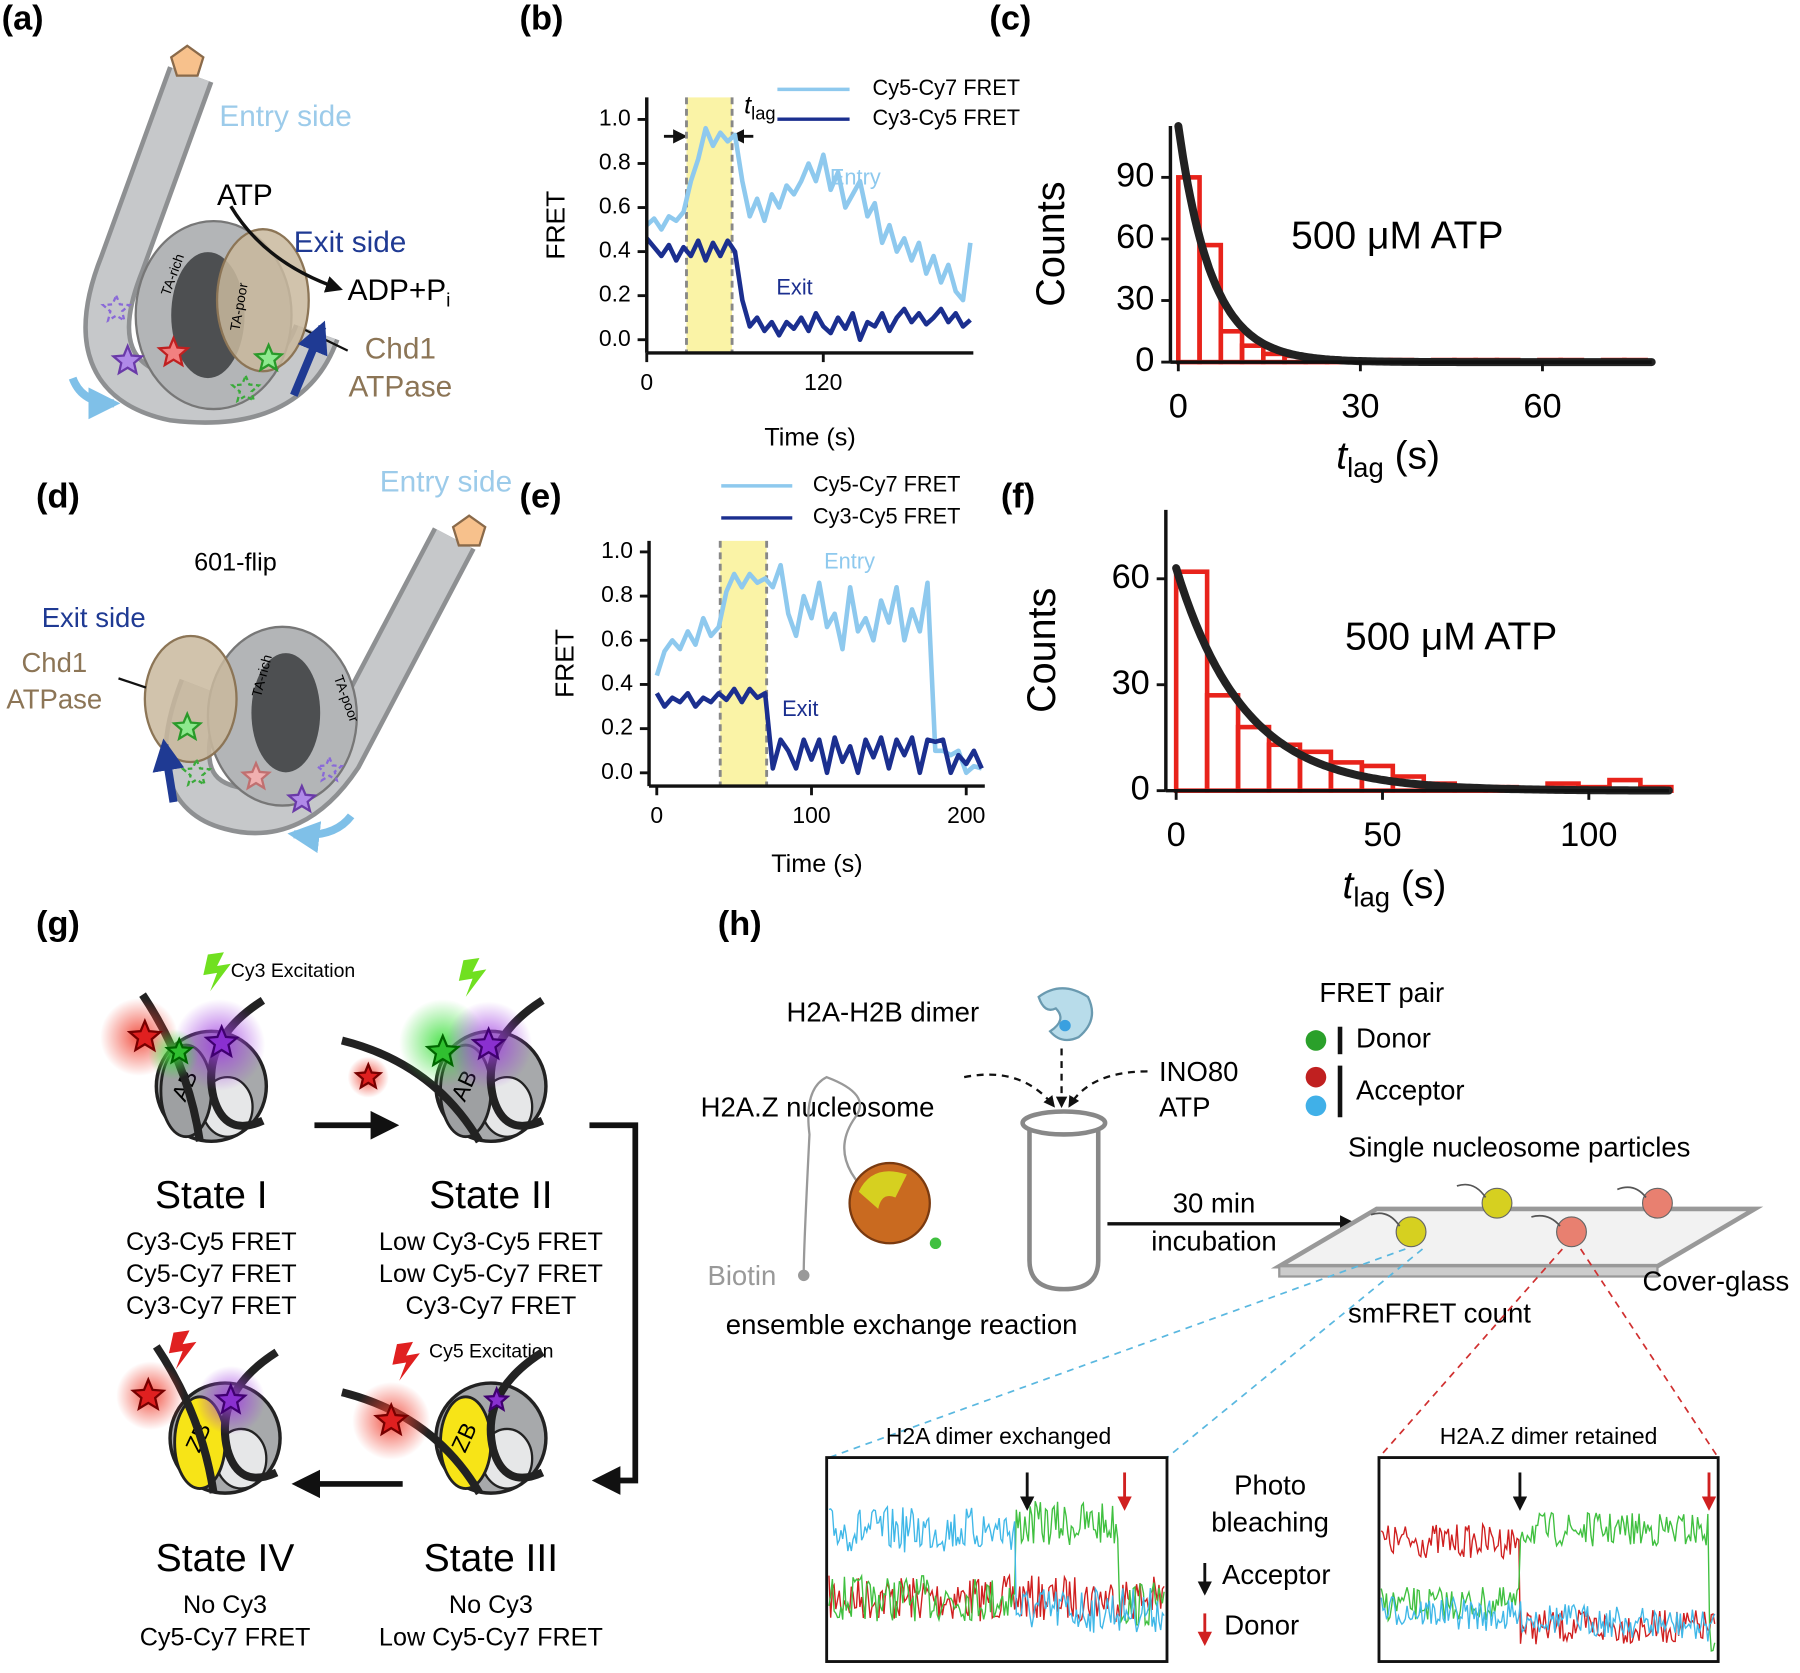 The height and width of the screenshot is (1673, 1800). Describe the element at coordinates (1508, 1205) in the screenshot. I see `tether` at that location.